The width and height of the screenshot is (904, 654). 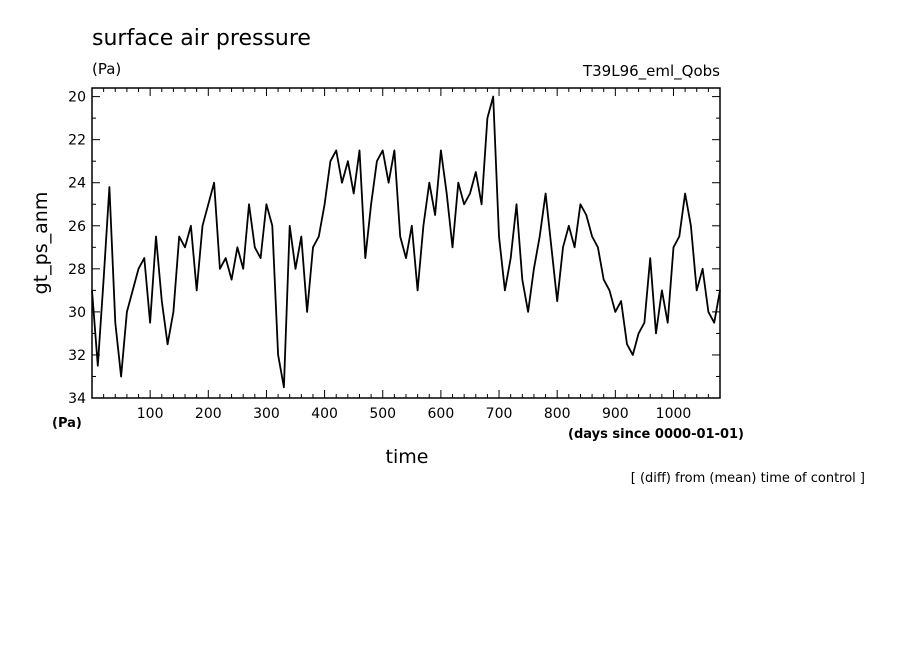 I want to click on x-tick-label: 1000, so click(x=674, y=414).